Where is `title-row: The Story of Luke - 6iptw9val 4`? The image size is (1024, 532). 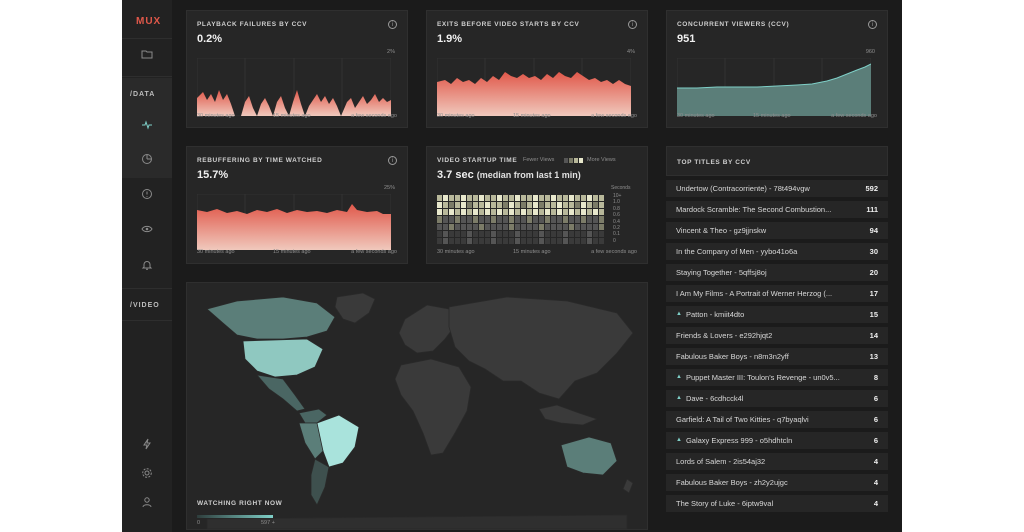 title-row: The Story of Luke - 6iptw9val 4 is located at coordinates (777, 503).